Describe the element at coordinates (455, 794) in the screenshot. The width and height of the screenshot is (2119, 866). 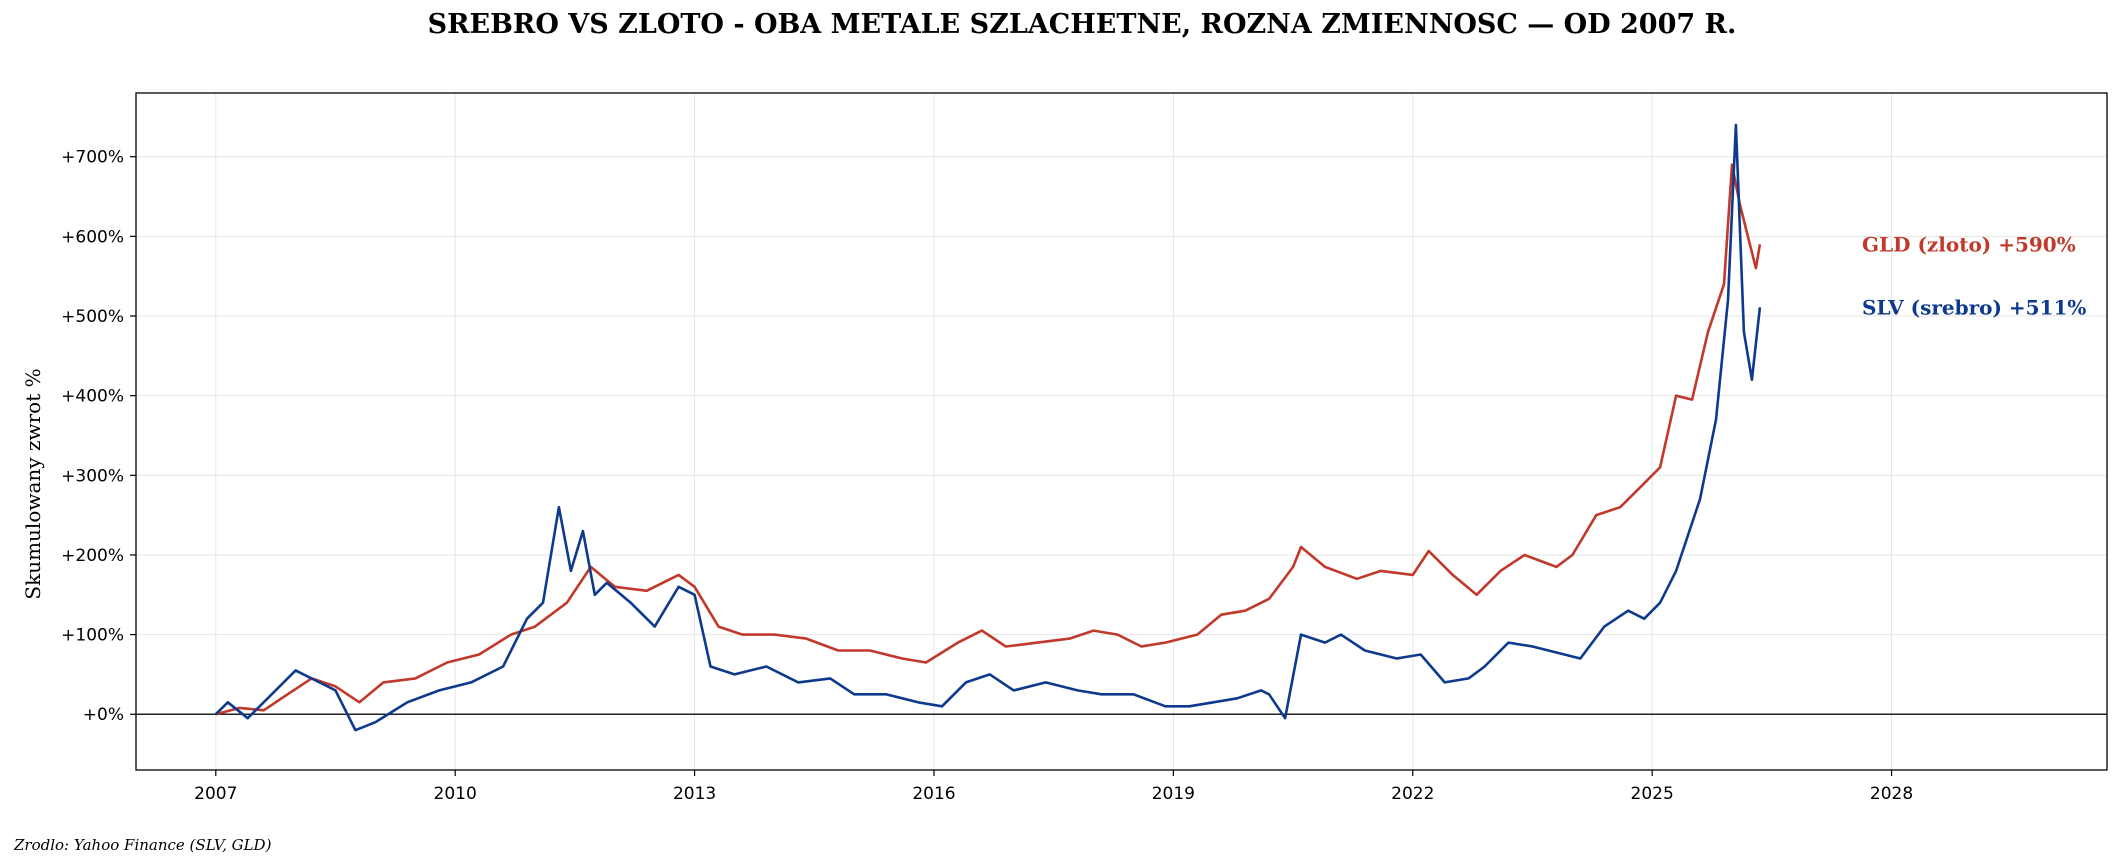
I see `x-tick-label: 2010` at that location.